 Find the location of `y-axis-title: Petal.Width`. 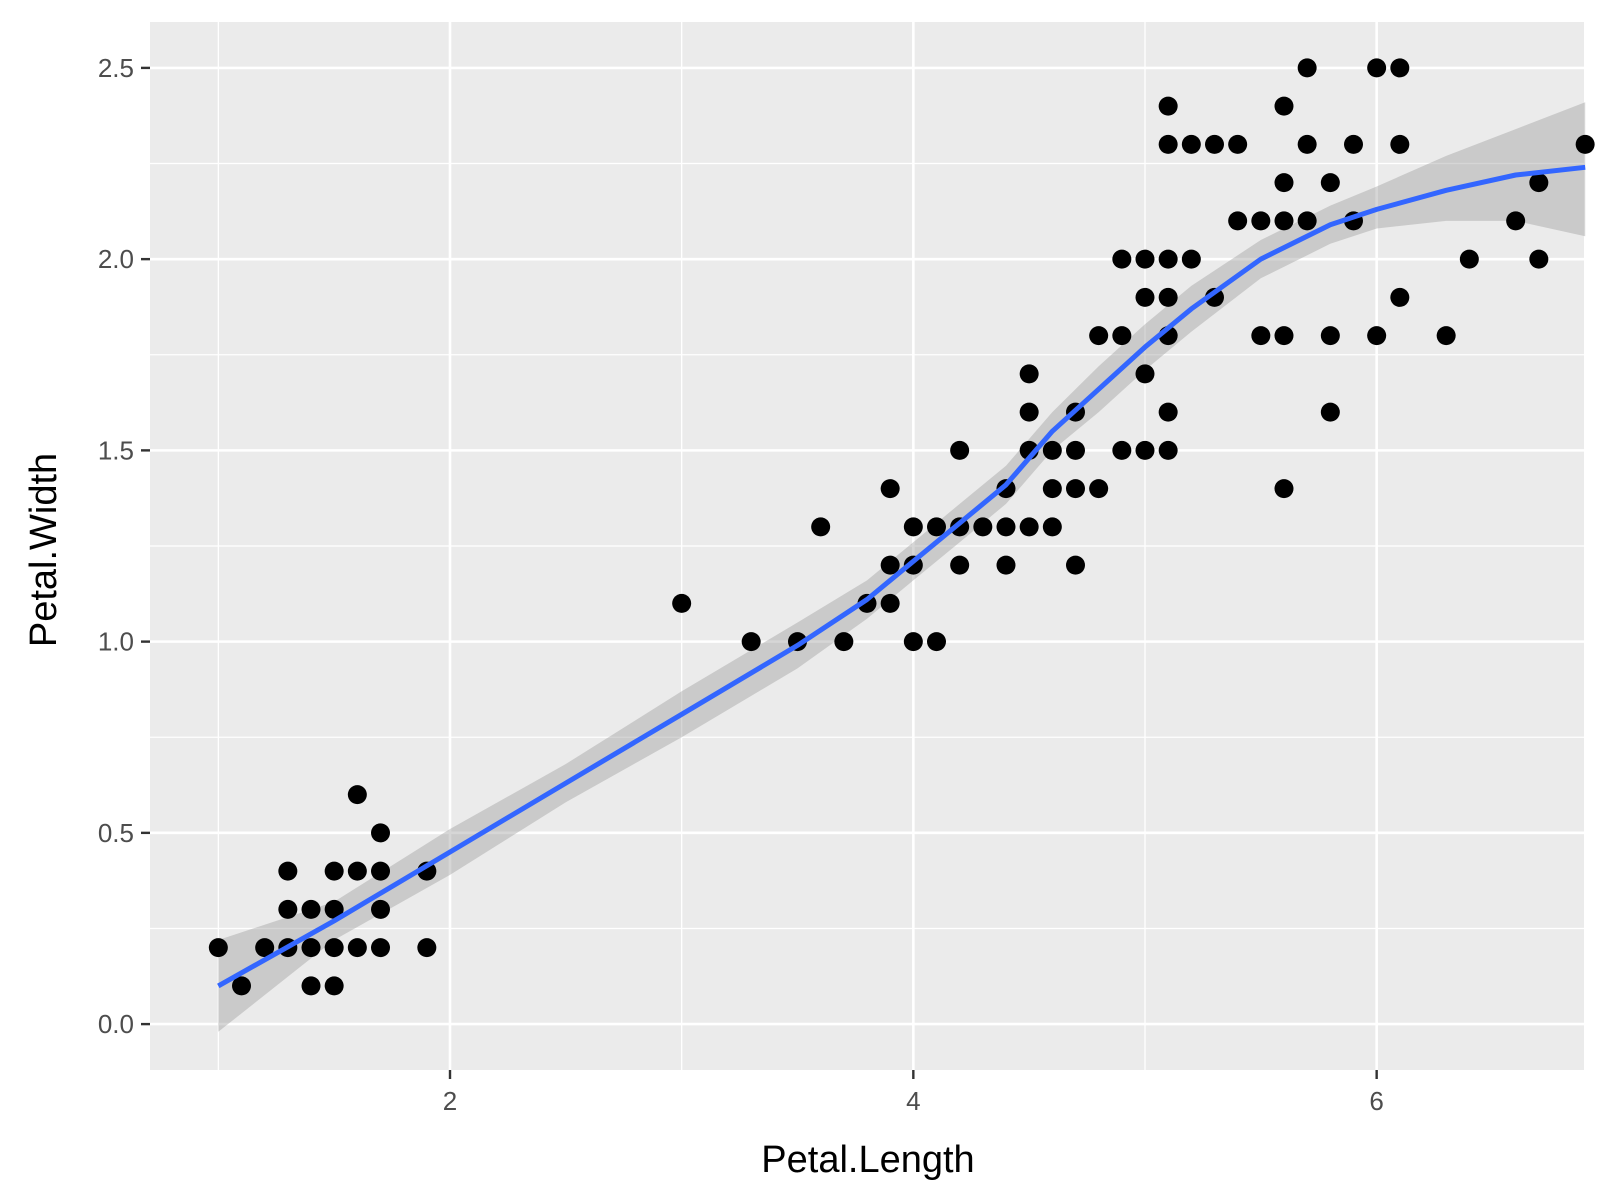

y-axis-title: Petal.Width is located at coordinates (44, 550).